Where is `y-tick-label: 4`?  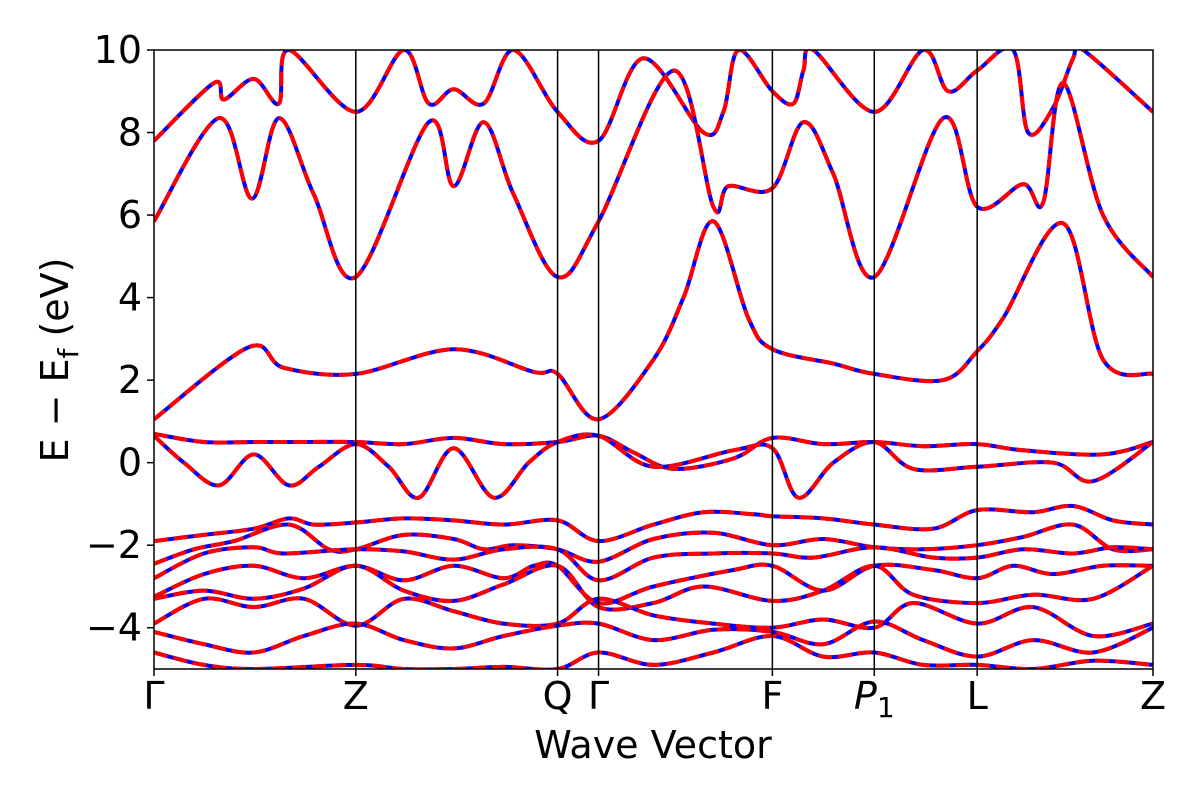
y-tick-label: 4 is located at coordinates (130, 298).